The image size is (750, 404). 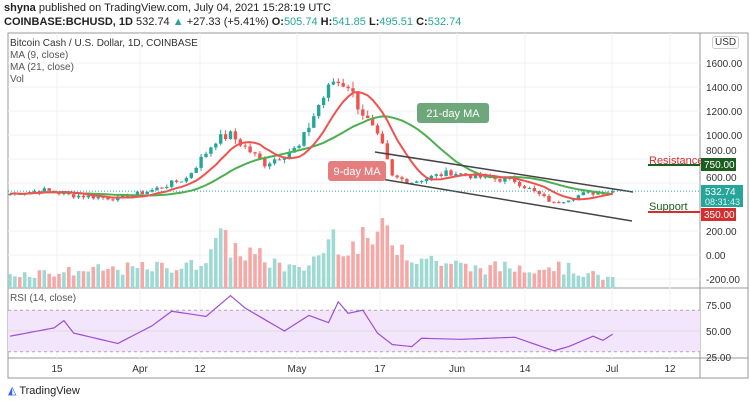 What do you see at coordinates (724, 64) in the screenshot?
I see `price-tick: 1600.00` at bounding box center [724, 64].